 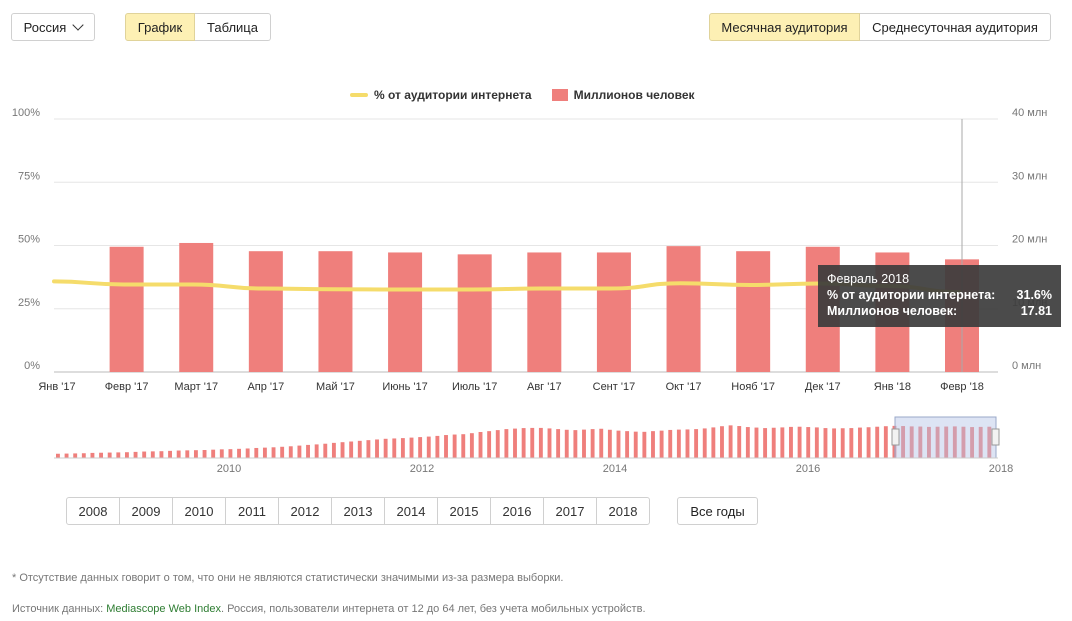 I want to click on tooltip-millions-label: Миллионов человек:, so click(x=892, y=311).